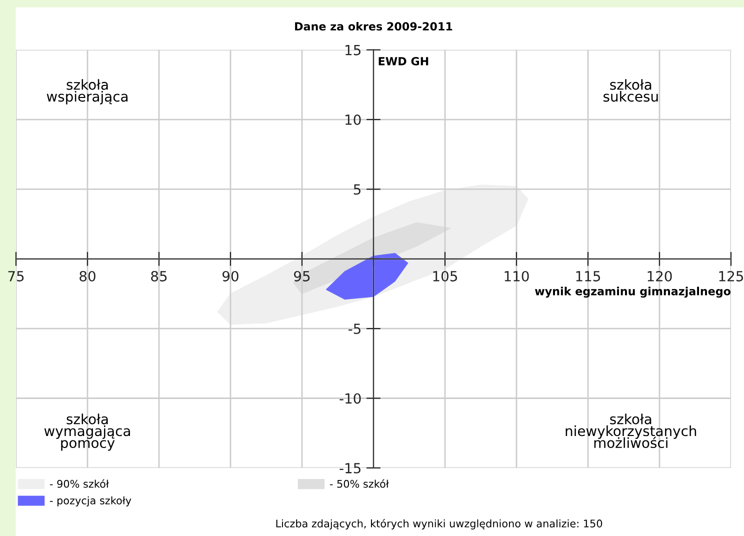  I want to click on y-tick-label: -15, so click(350, 468).